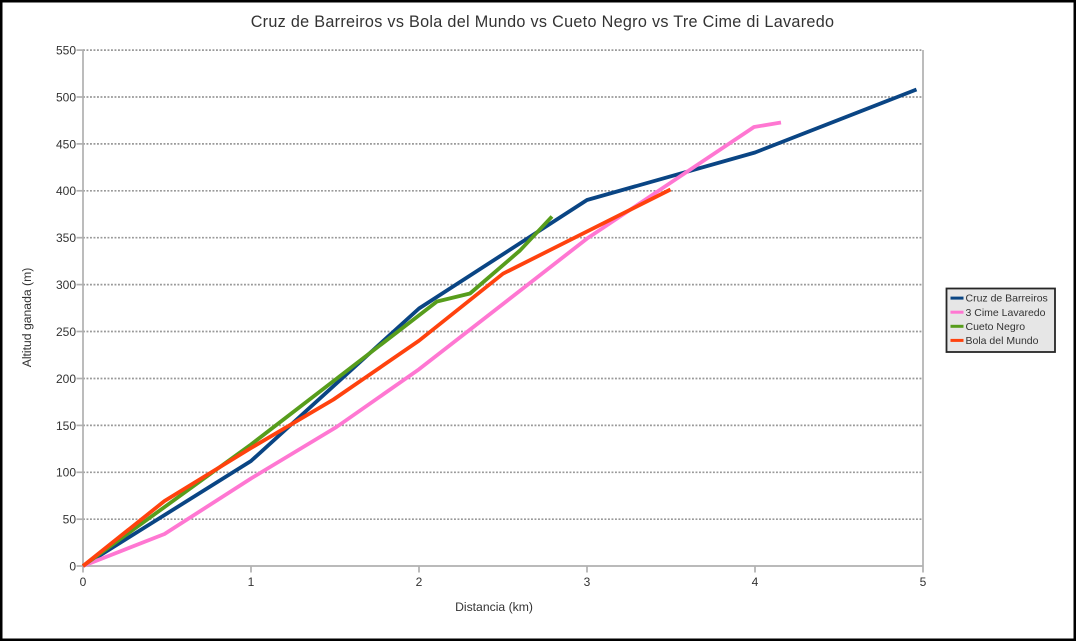  Describe the element at coordinates (494, 607) in the screenshot. I see `svg-text: Distancia (km)` at that location.